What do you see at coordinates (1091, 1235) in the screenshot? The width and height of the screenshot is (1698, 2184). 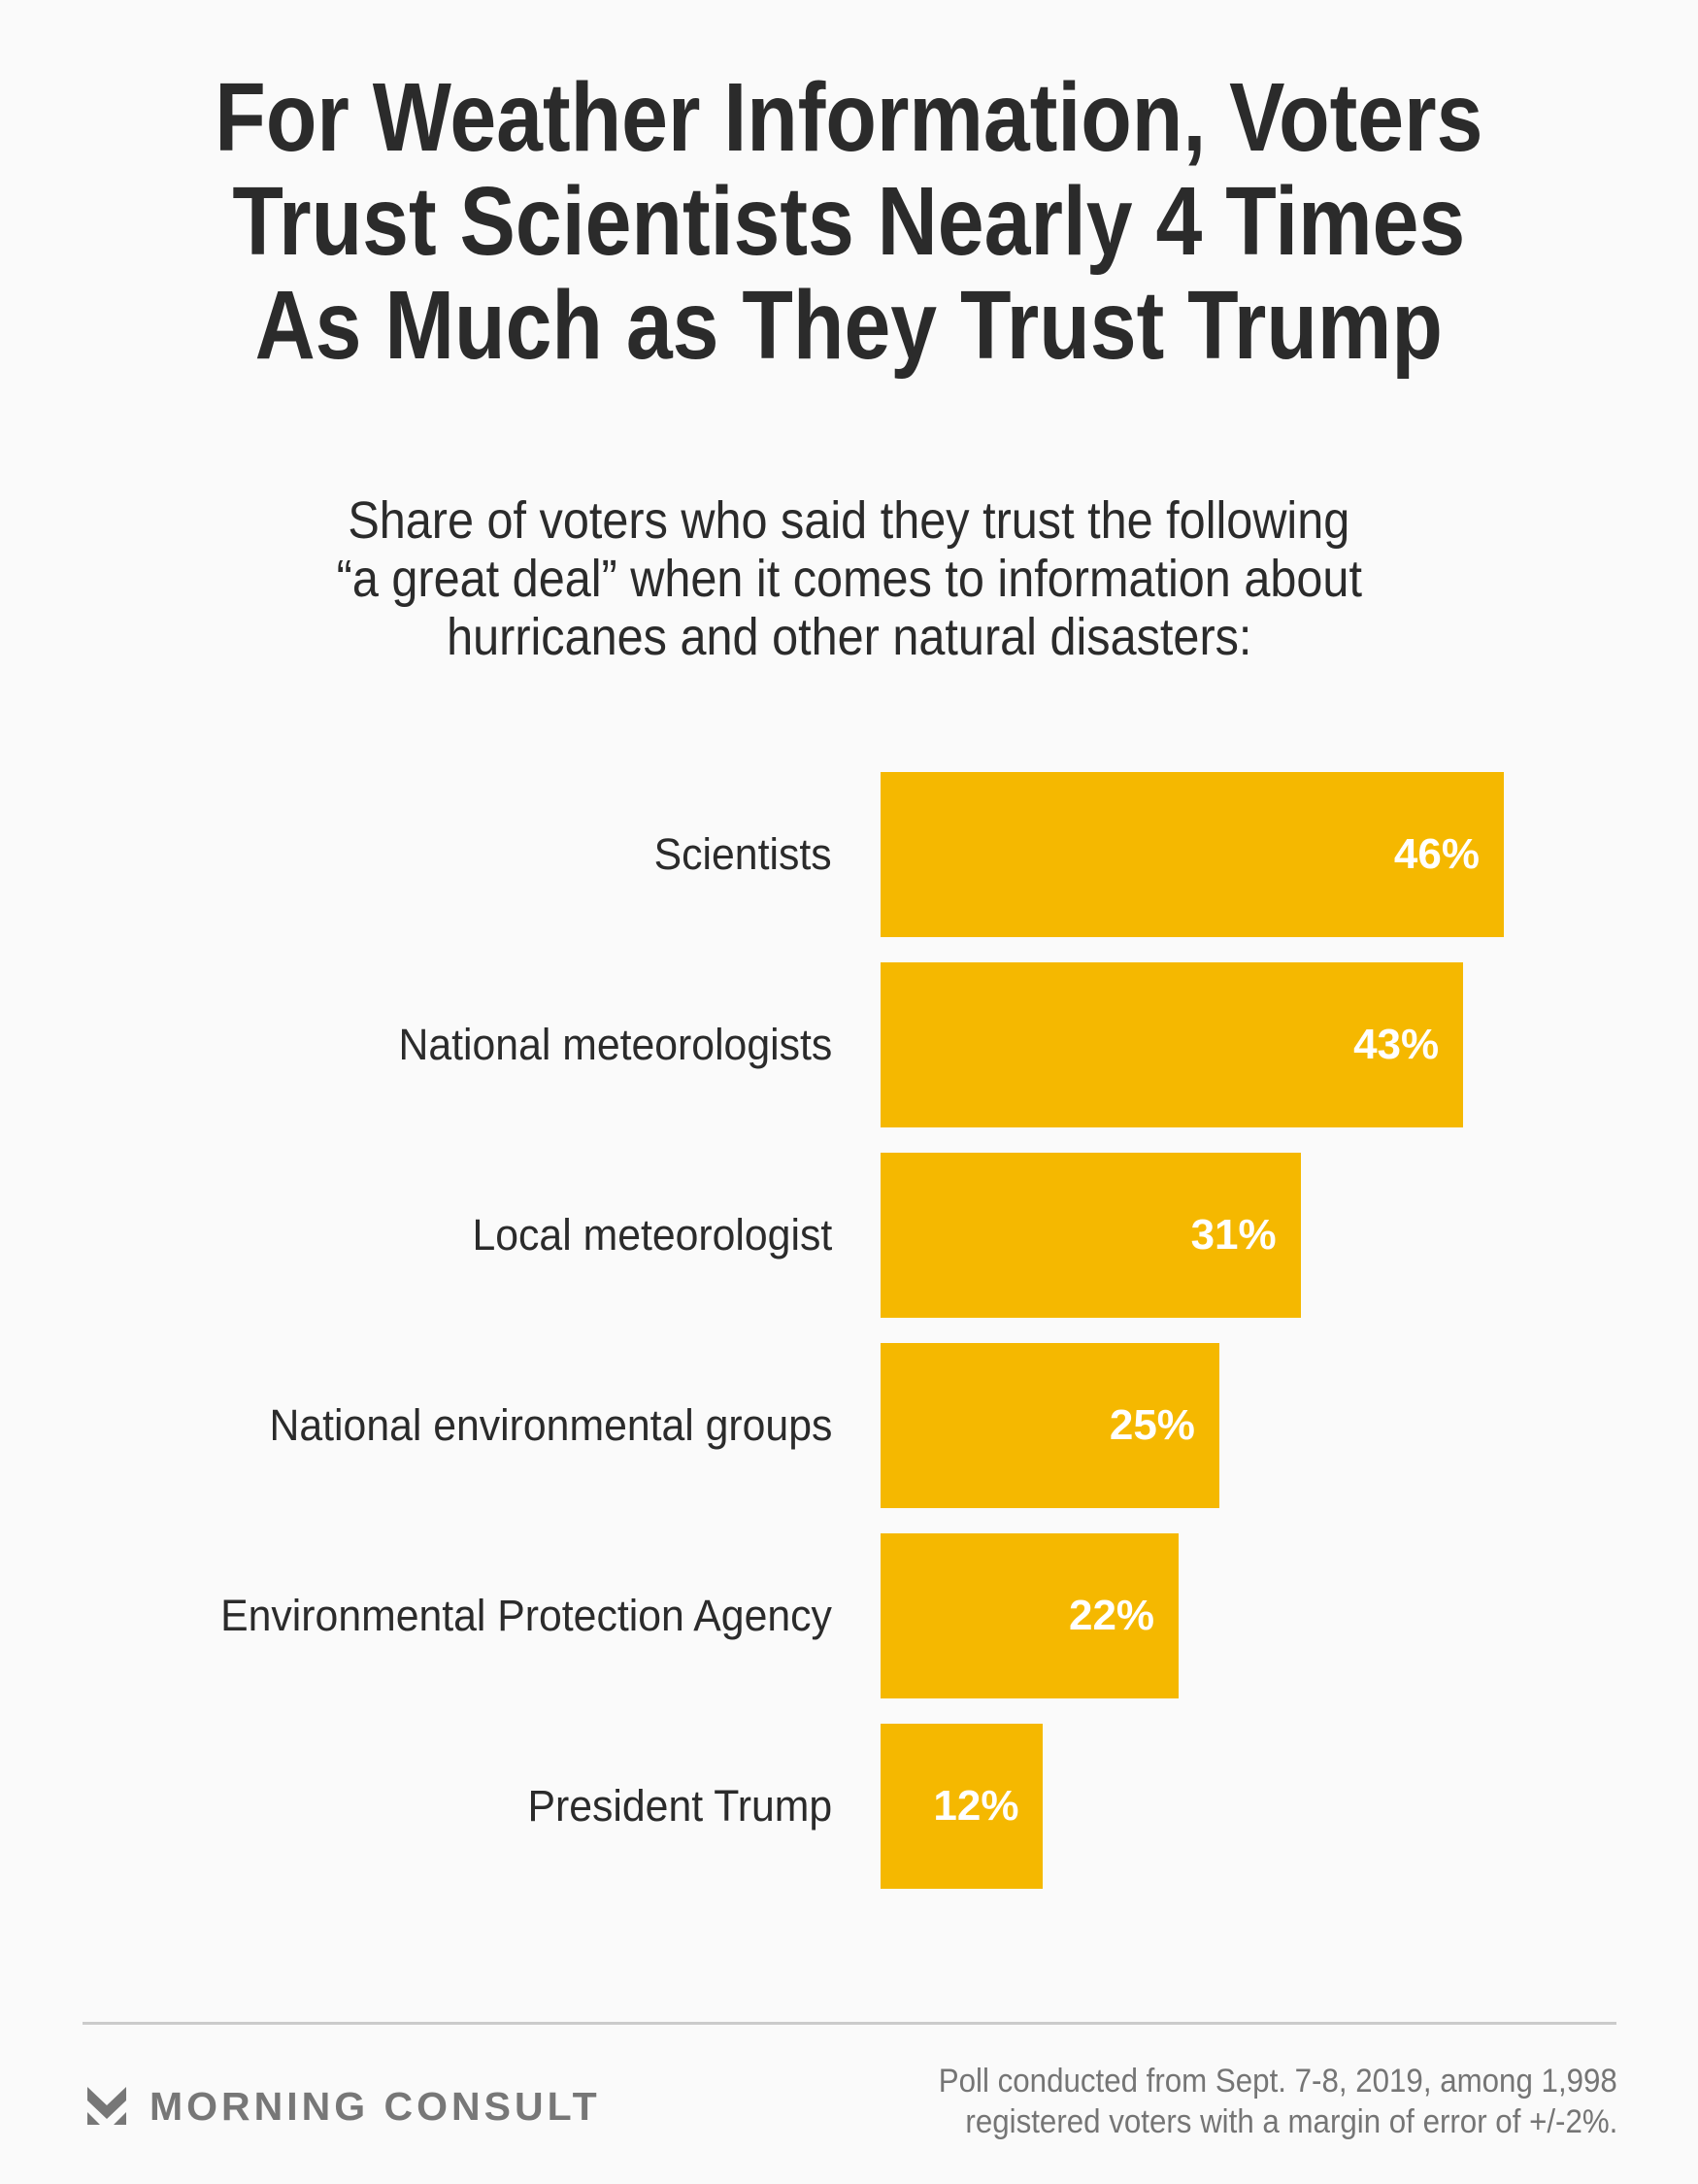 I see `bar-local-meteorologist` at bounding box center [1091, 1235].